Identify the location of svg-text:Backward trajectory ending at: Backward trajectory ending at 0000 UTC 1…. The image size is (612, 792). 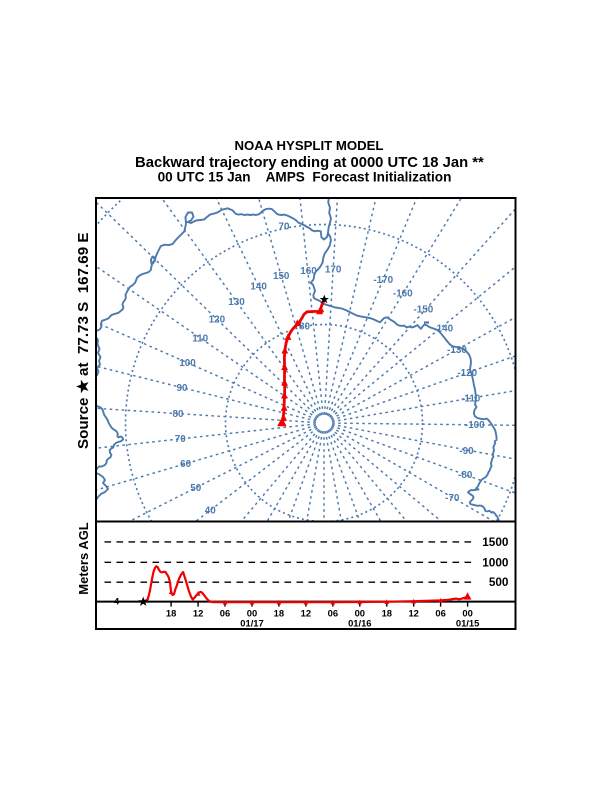
(309, 163).